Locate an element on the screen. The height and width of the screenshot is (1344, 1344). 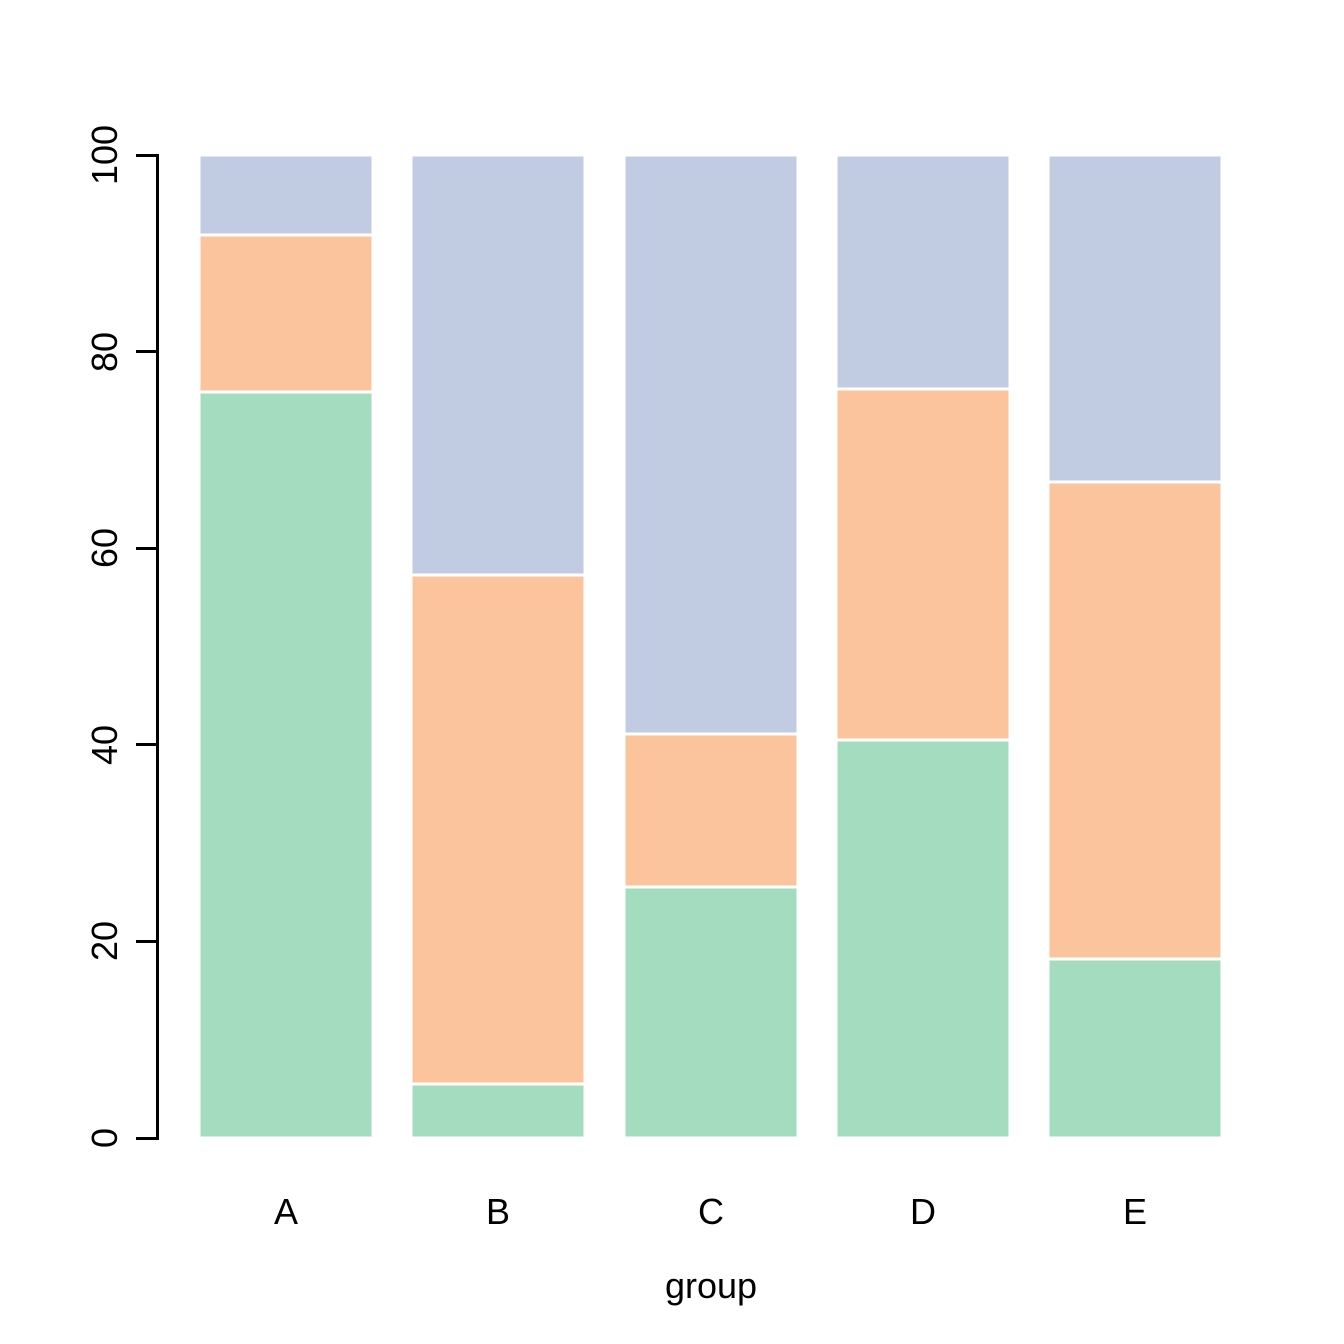
x-category-label-D: D is located at coordinates (923, 1211).